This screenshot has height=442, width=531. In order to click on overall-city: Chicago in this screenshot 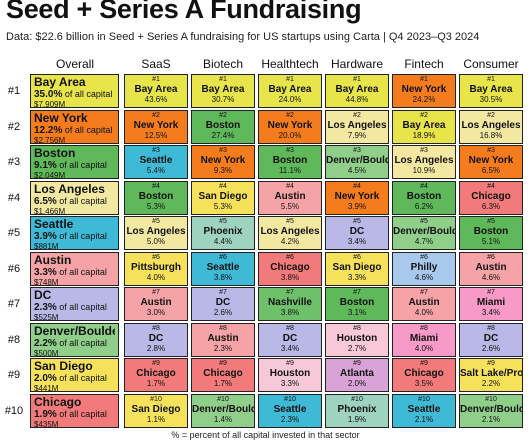, I will do `click(58, 402)`.